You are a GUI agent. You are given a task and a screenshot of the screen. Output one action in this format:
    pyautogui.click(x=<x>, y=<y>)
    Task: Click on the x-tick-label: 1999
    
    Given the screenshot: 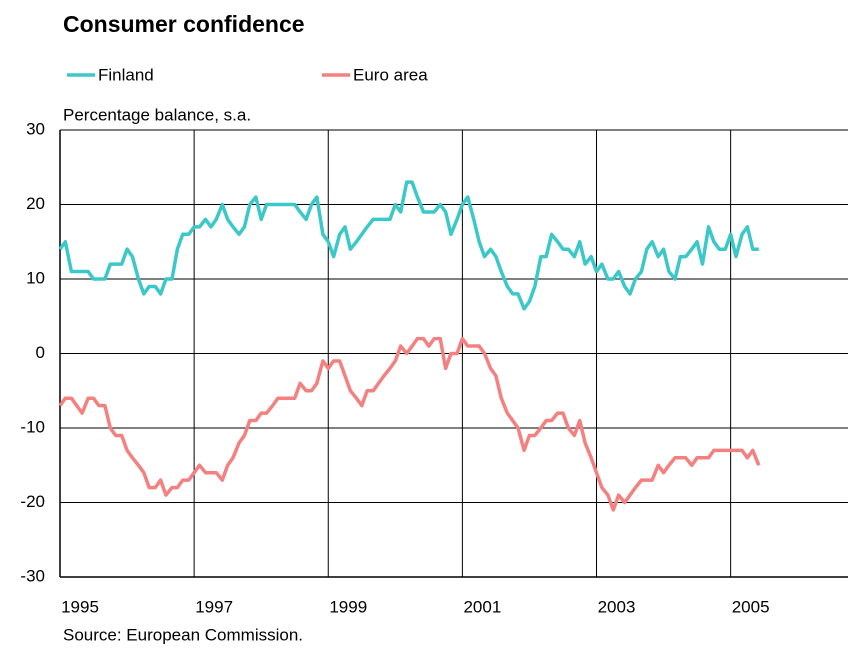 What is the action you would take?
    pyautogui.click(x=348, y=606)
    